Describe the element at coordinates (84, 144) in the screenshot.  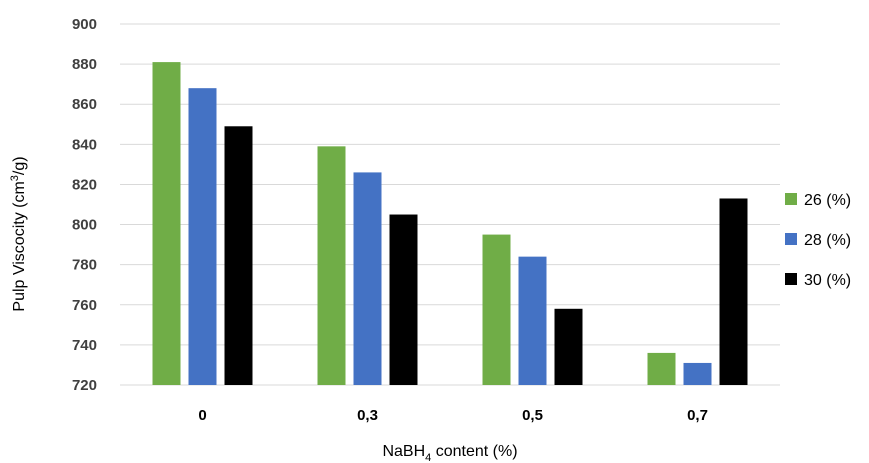
I see `y-tick-label: 840` at that location.